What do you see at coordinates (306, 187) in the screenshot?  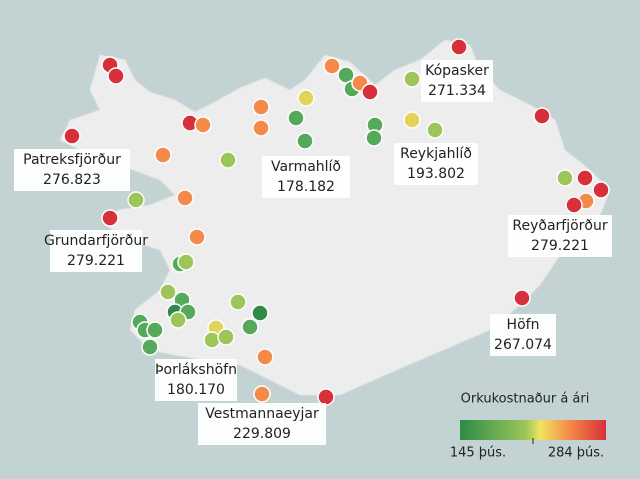 I see `label-value: 178.182` at bounding box center [306, 187].